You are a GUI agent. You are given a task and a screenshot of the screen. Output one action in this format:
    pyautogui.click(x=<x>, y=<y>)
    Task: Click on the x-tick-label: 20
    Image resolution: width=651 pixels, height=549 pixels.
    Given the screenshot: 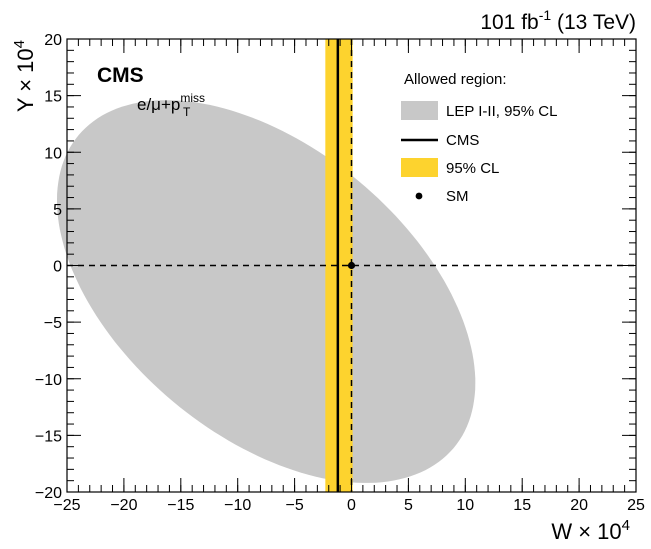 What is the action you would take?
    pyautogui.click(x=579, y=505)
    